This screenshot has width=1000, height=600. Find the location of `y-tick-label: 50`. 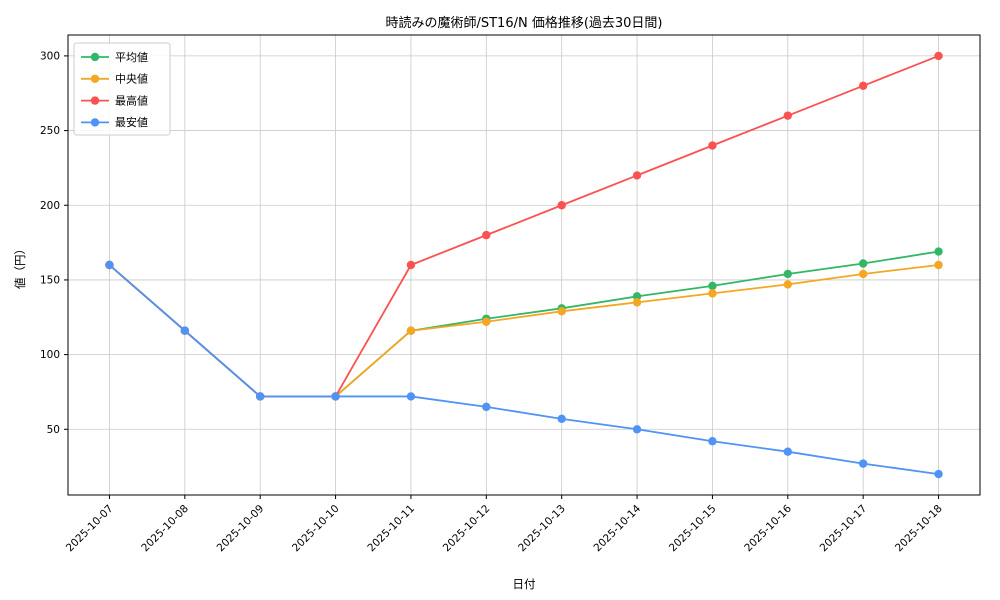

y-tick-label: 50 is located at coordinates (53, 430).